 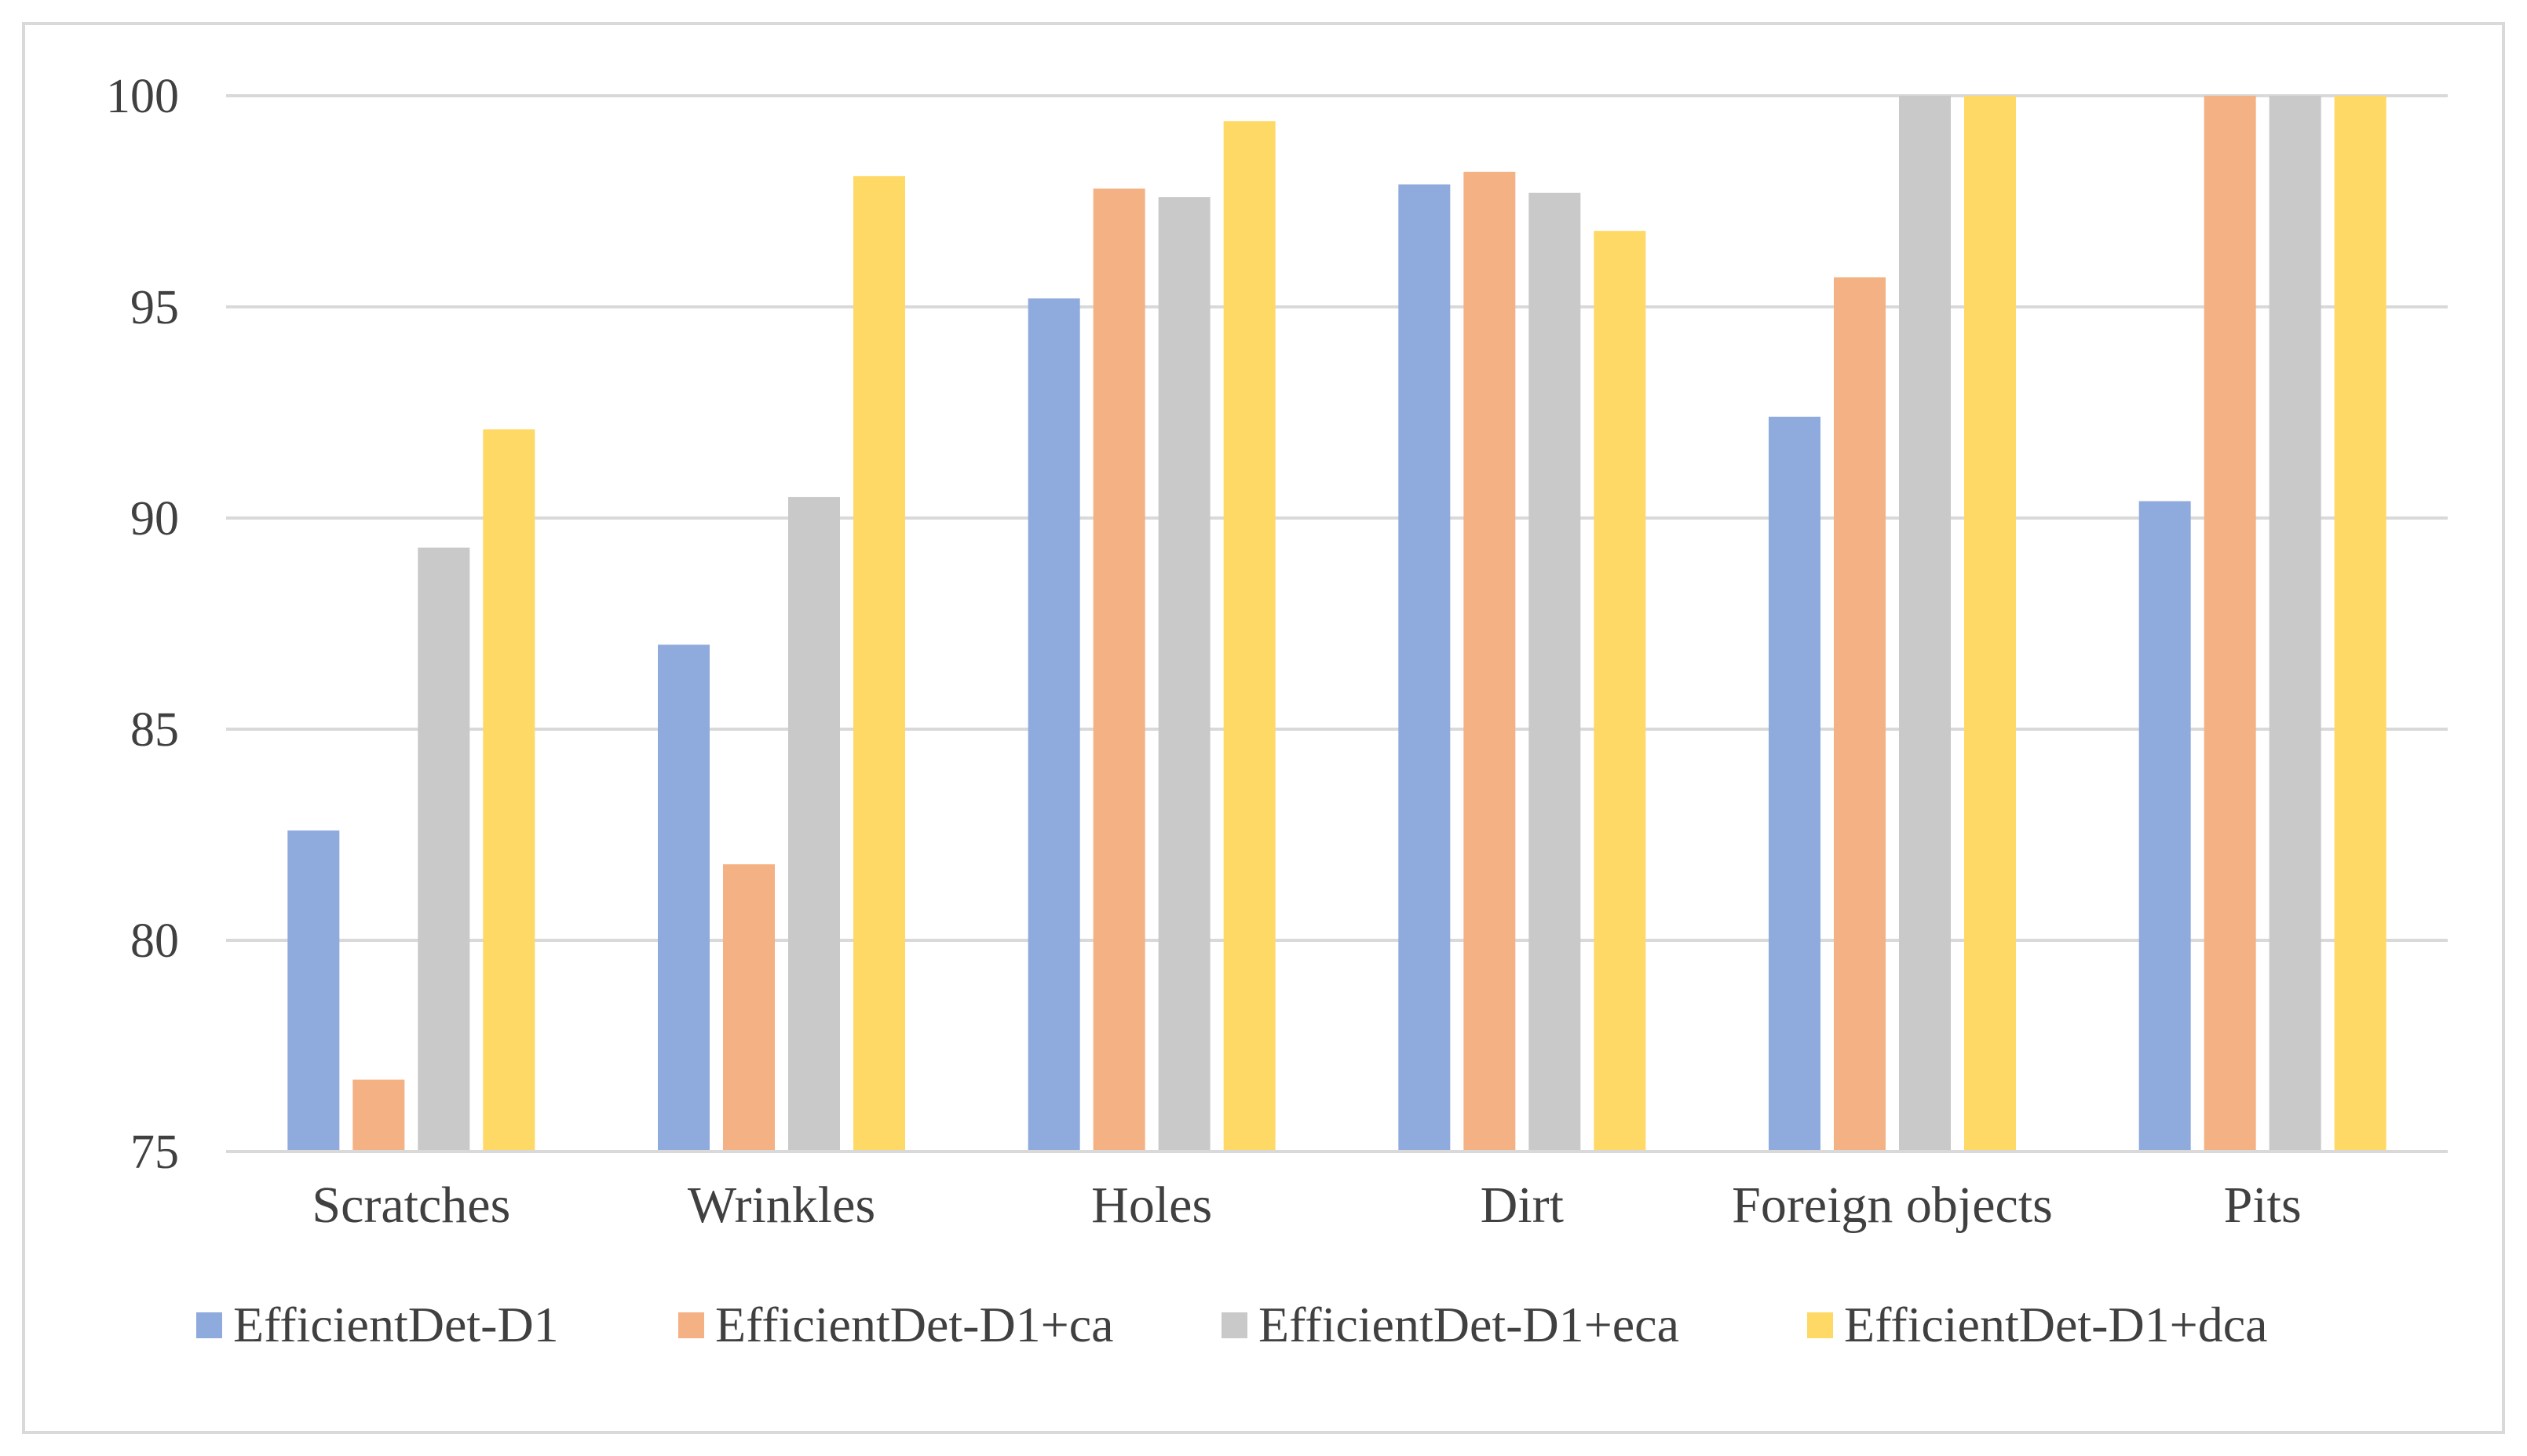 I want to click on legend-item: EfficientDet-D1+ca, so click(x=896, y=1324).